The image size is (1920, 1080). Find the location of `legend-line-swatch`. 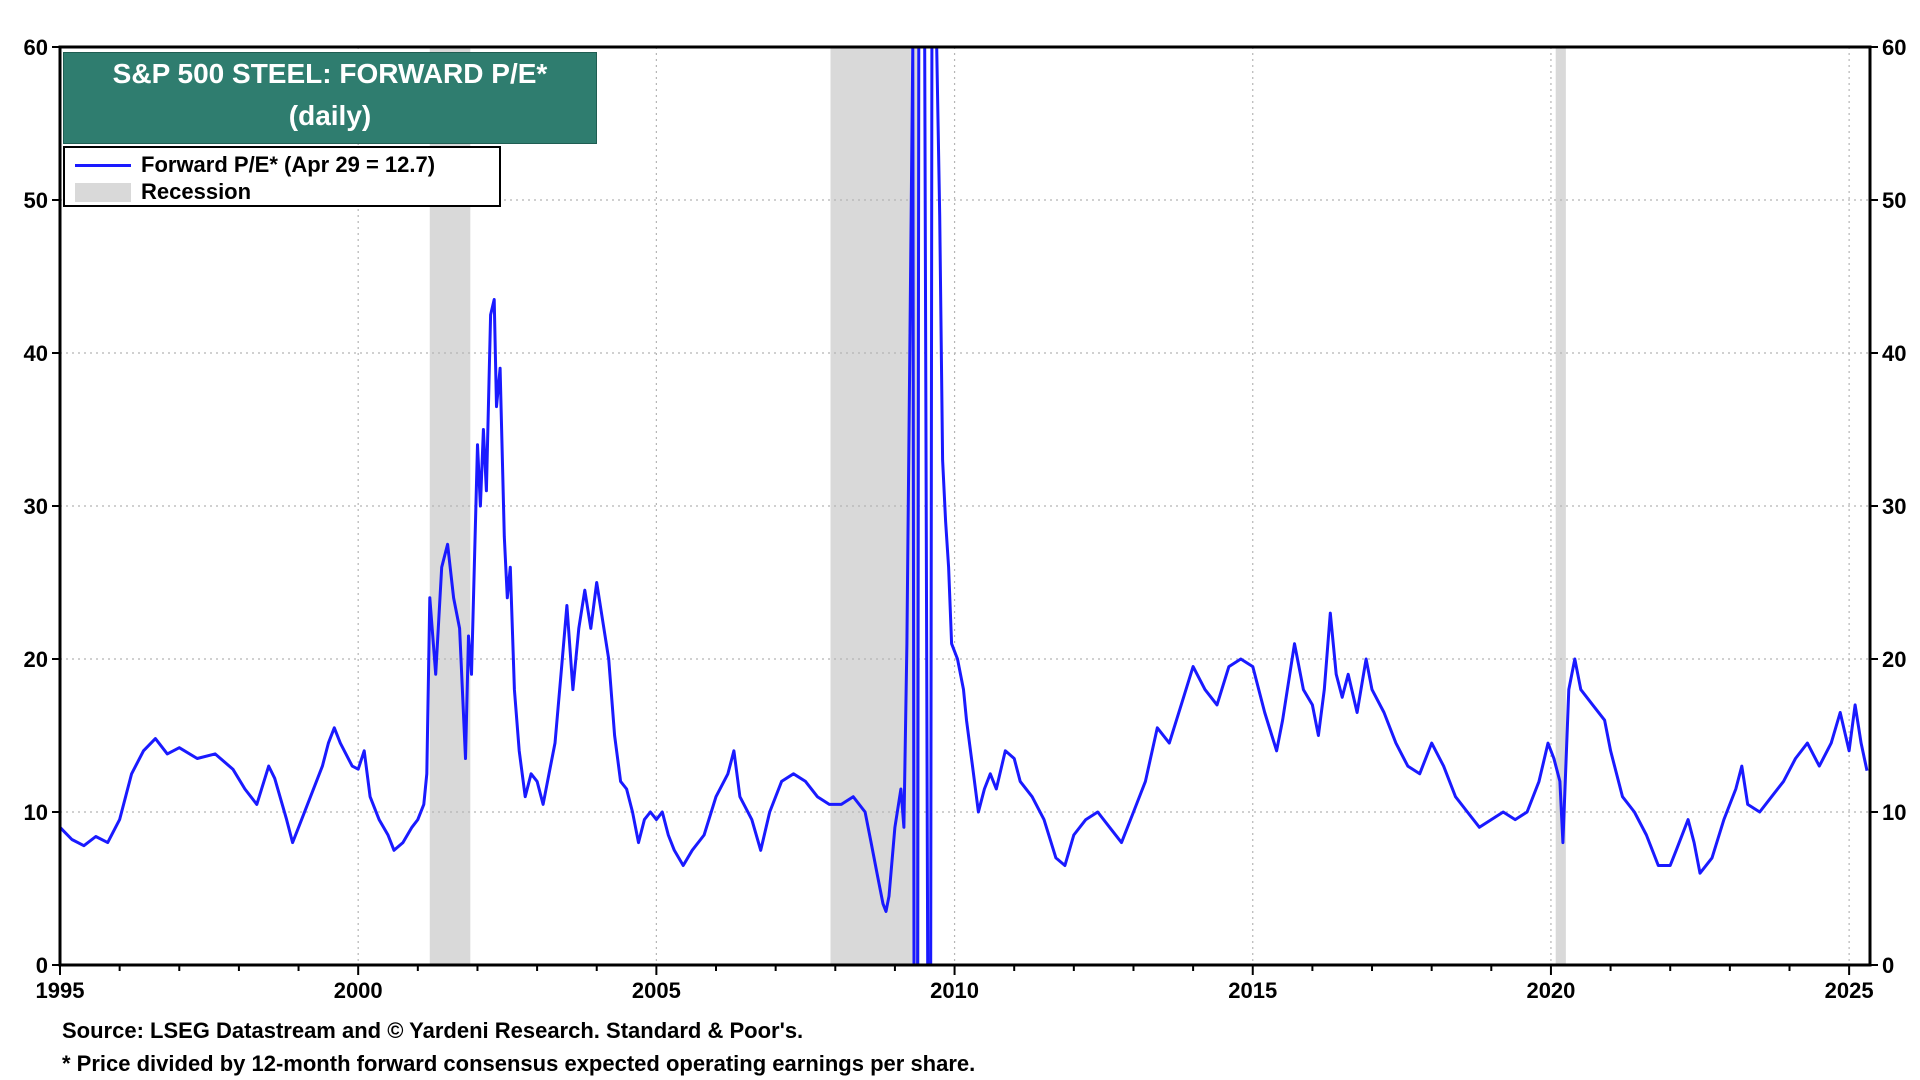

legend-line-swatch is located at coordinates (103, 165).